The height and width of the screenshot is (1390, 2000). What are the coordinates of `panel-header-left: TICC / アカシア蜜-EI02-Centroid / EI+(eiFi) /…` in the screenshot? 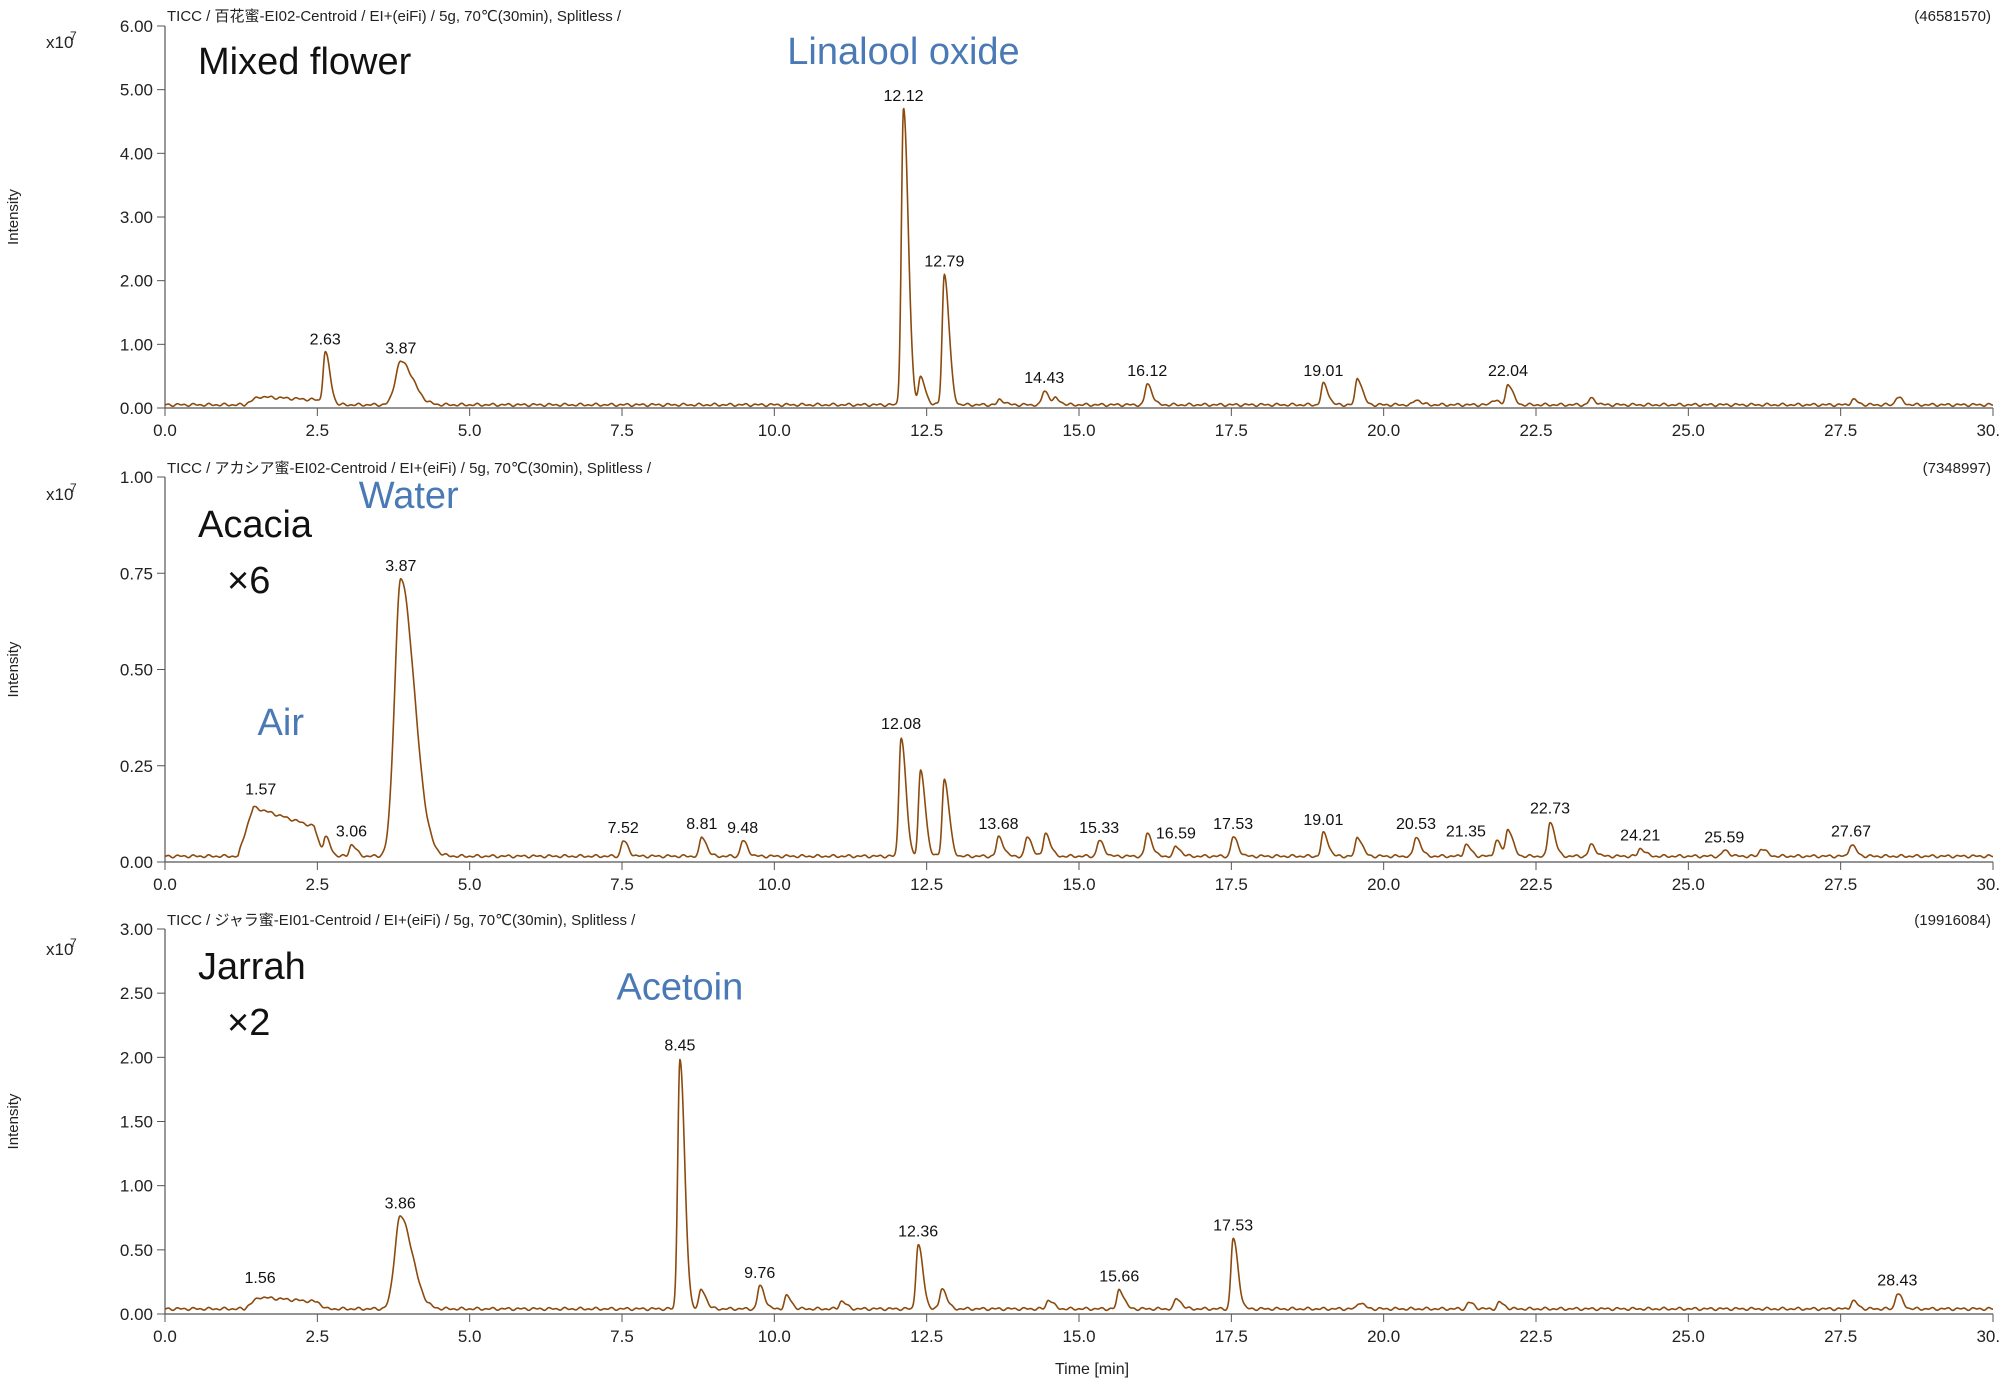 It's located at (409, 468).